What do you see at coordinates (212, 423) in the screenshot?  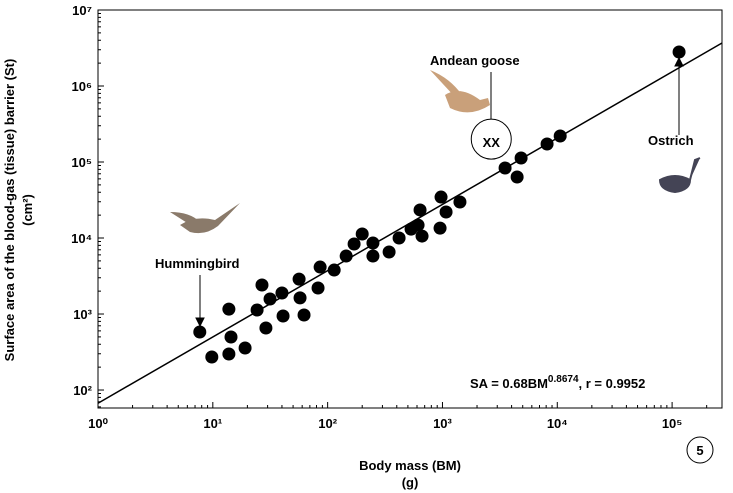 I see `x-tick-label: 10¹` at bounding box center [212, 423].